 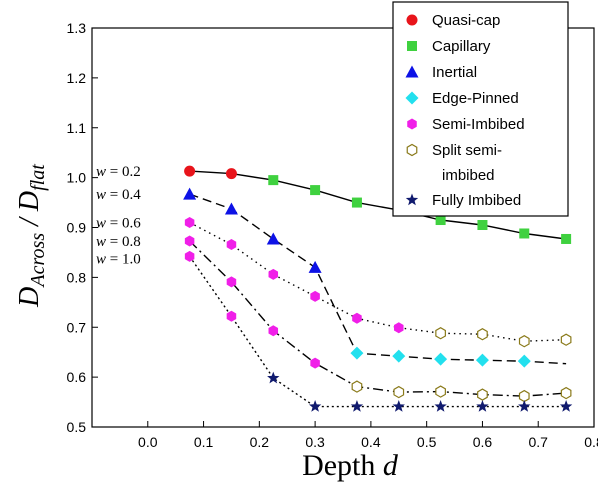 What do you see at coordinates (77, 78) in the screenshot?
I see `y-tick-label: 1.2` at bounding box center [77, 78].